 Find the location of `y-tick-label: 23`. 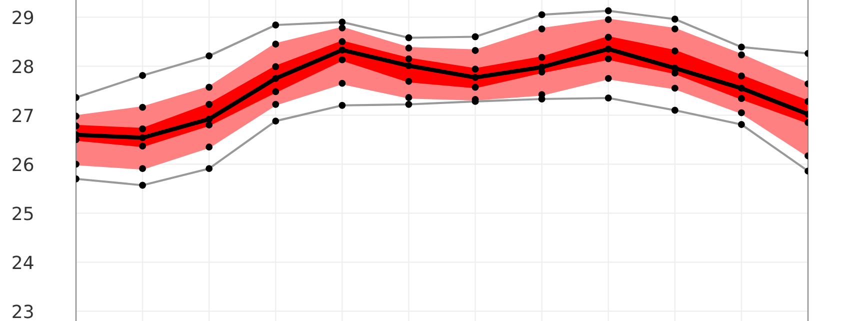

y-tick-label: 23 is located at coordinates (22, 311).